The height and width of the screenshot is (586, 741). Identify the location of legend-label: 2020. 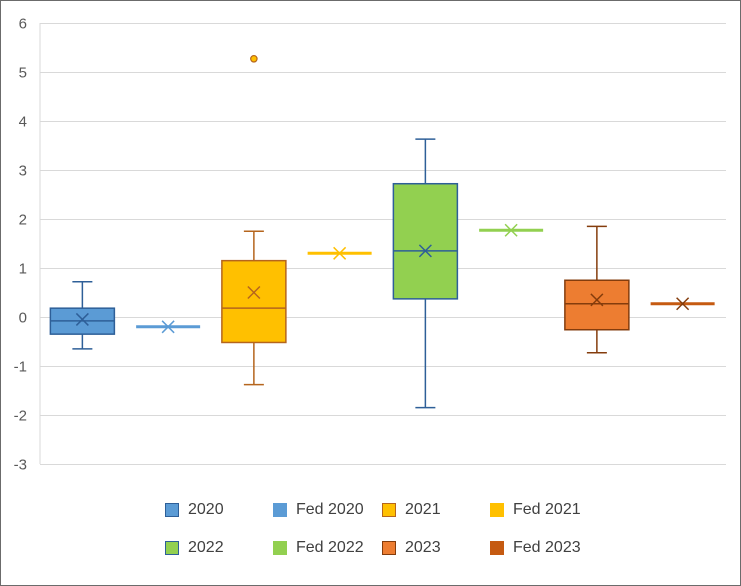
(206, 509).